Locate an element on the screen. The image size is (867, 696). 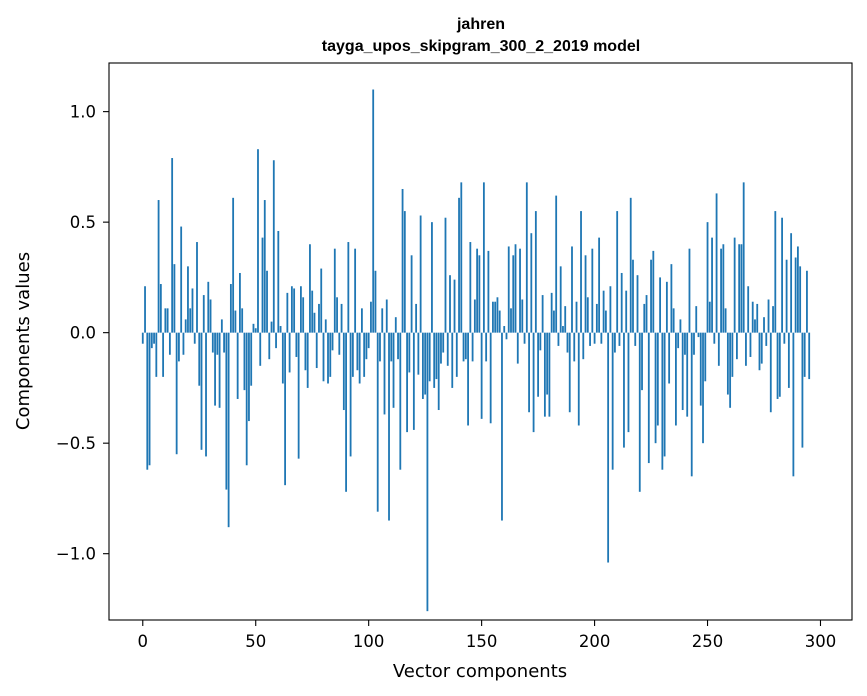
y-tick-label: 0.0 is located at coordinates (83, 333).